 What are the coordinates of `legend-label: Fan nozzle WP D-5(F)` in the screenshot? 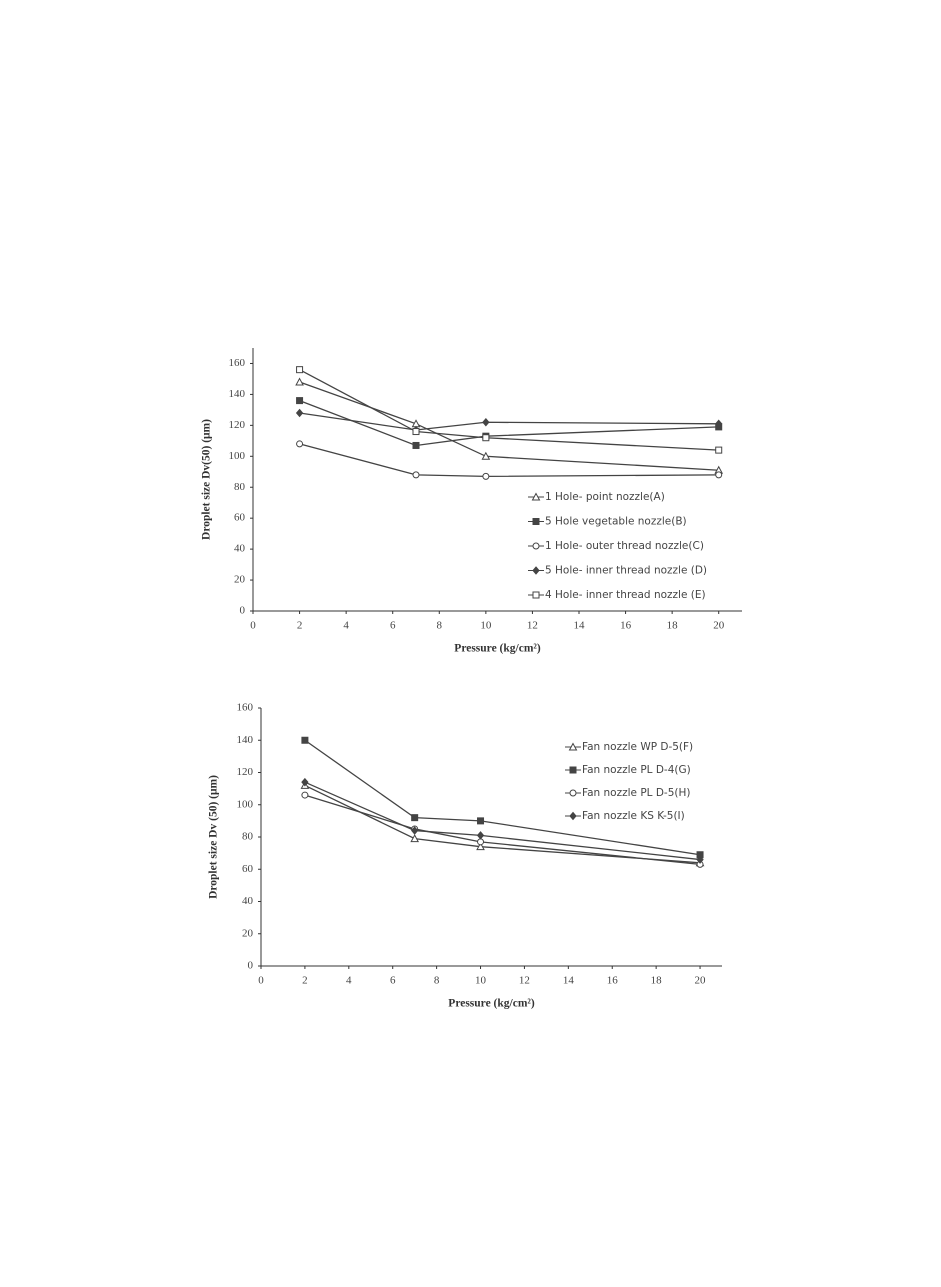 It's located at (637, 747).